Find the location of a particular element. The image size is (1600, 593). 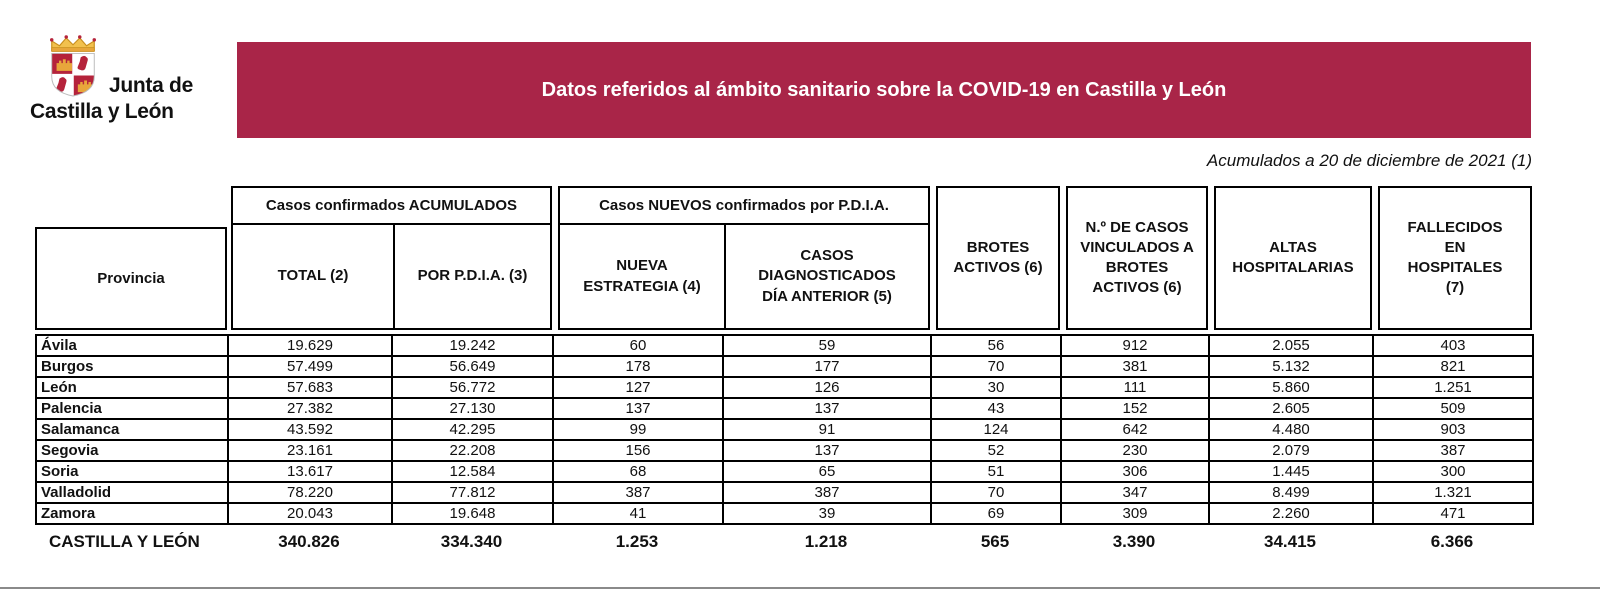

value-cell: 509 is located at coordinates (1453, 408).